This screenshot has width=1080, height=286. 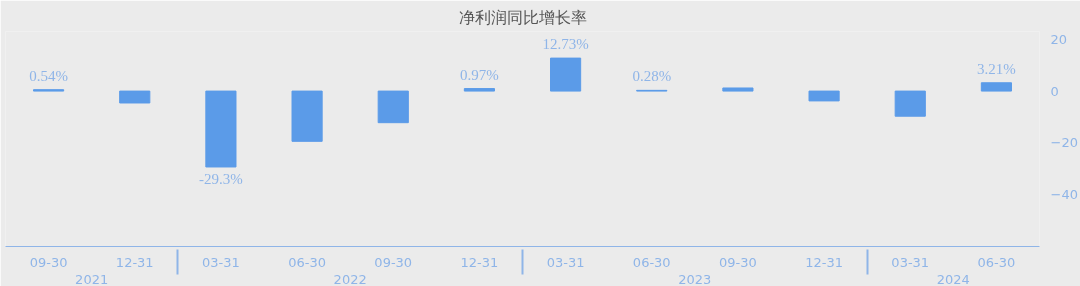 I want to click on text: 2023, so click(x=695, y=278).